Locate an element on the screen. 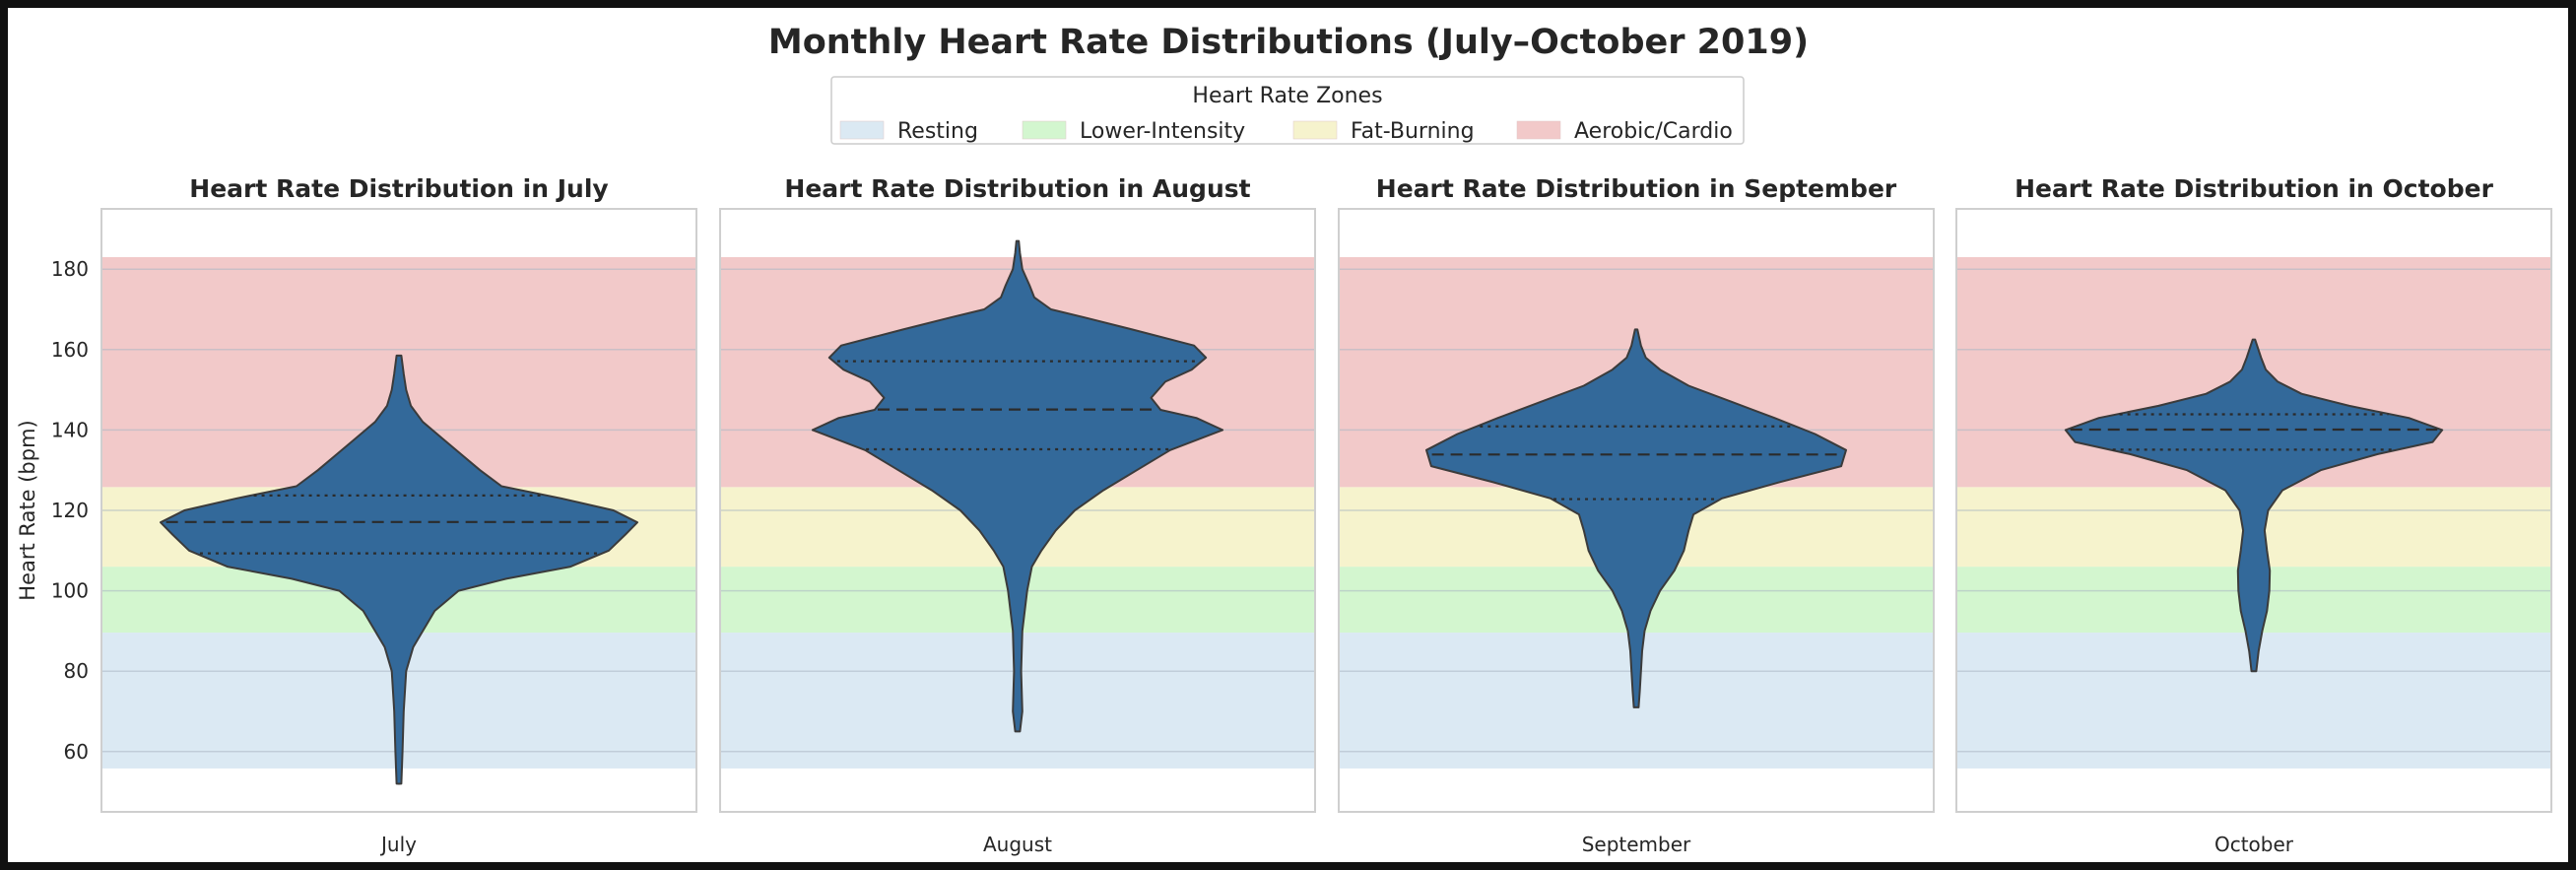 This screenshot has width=2576, height=870. x-tick-label: August is located at coordinates (1018, 844).